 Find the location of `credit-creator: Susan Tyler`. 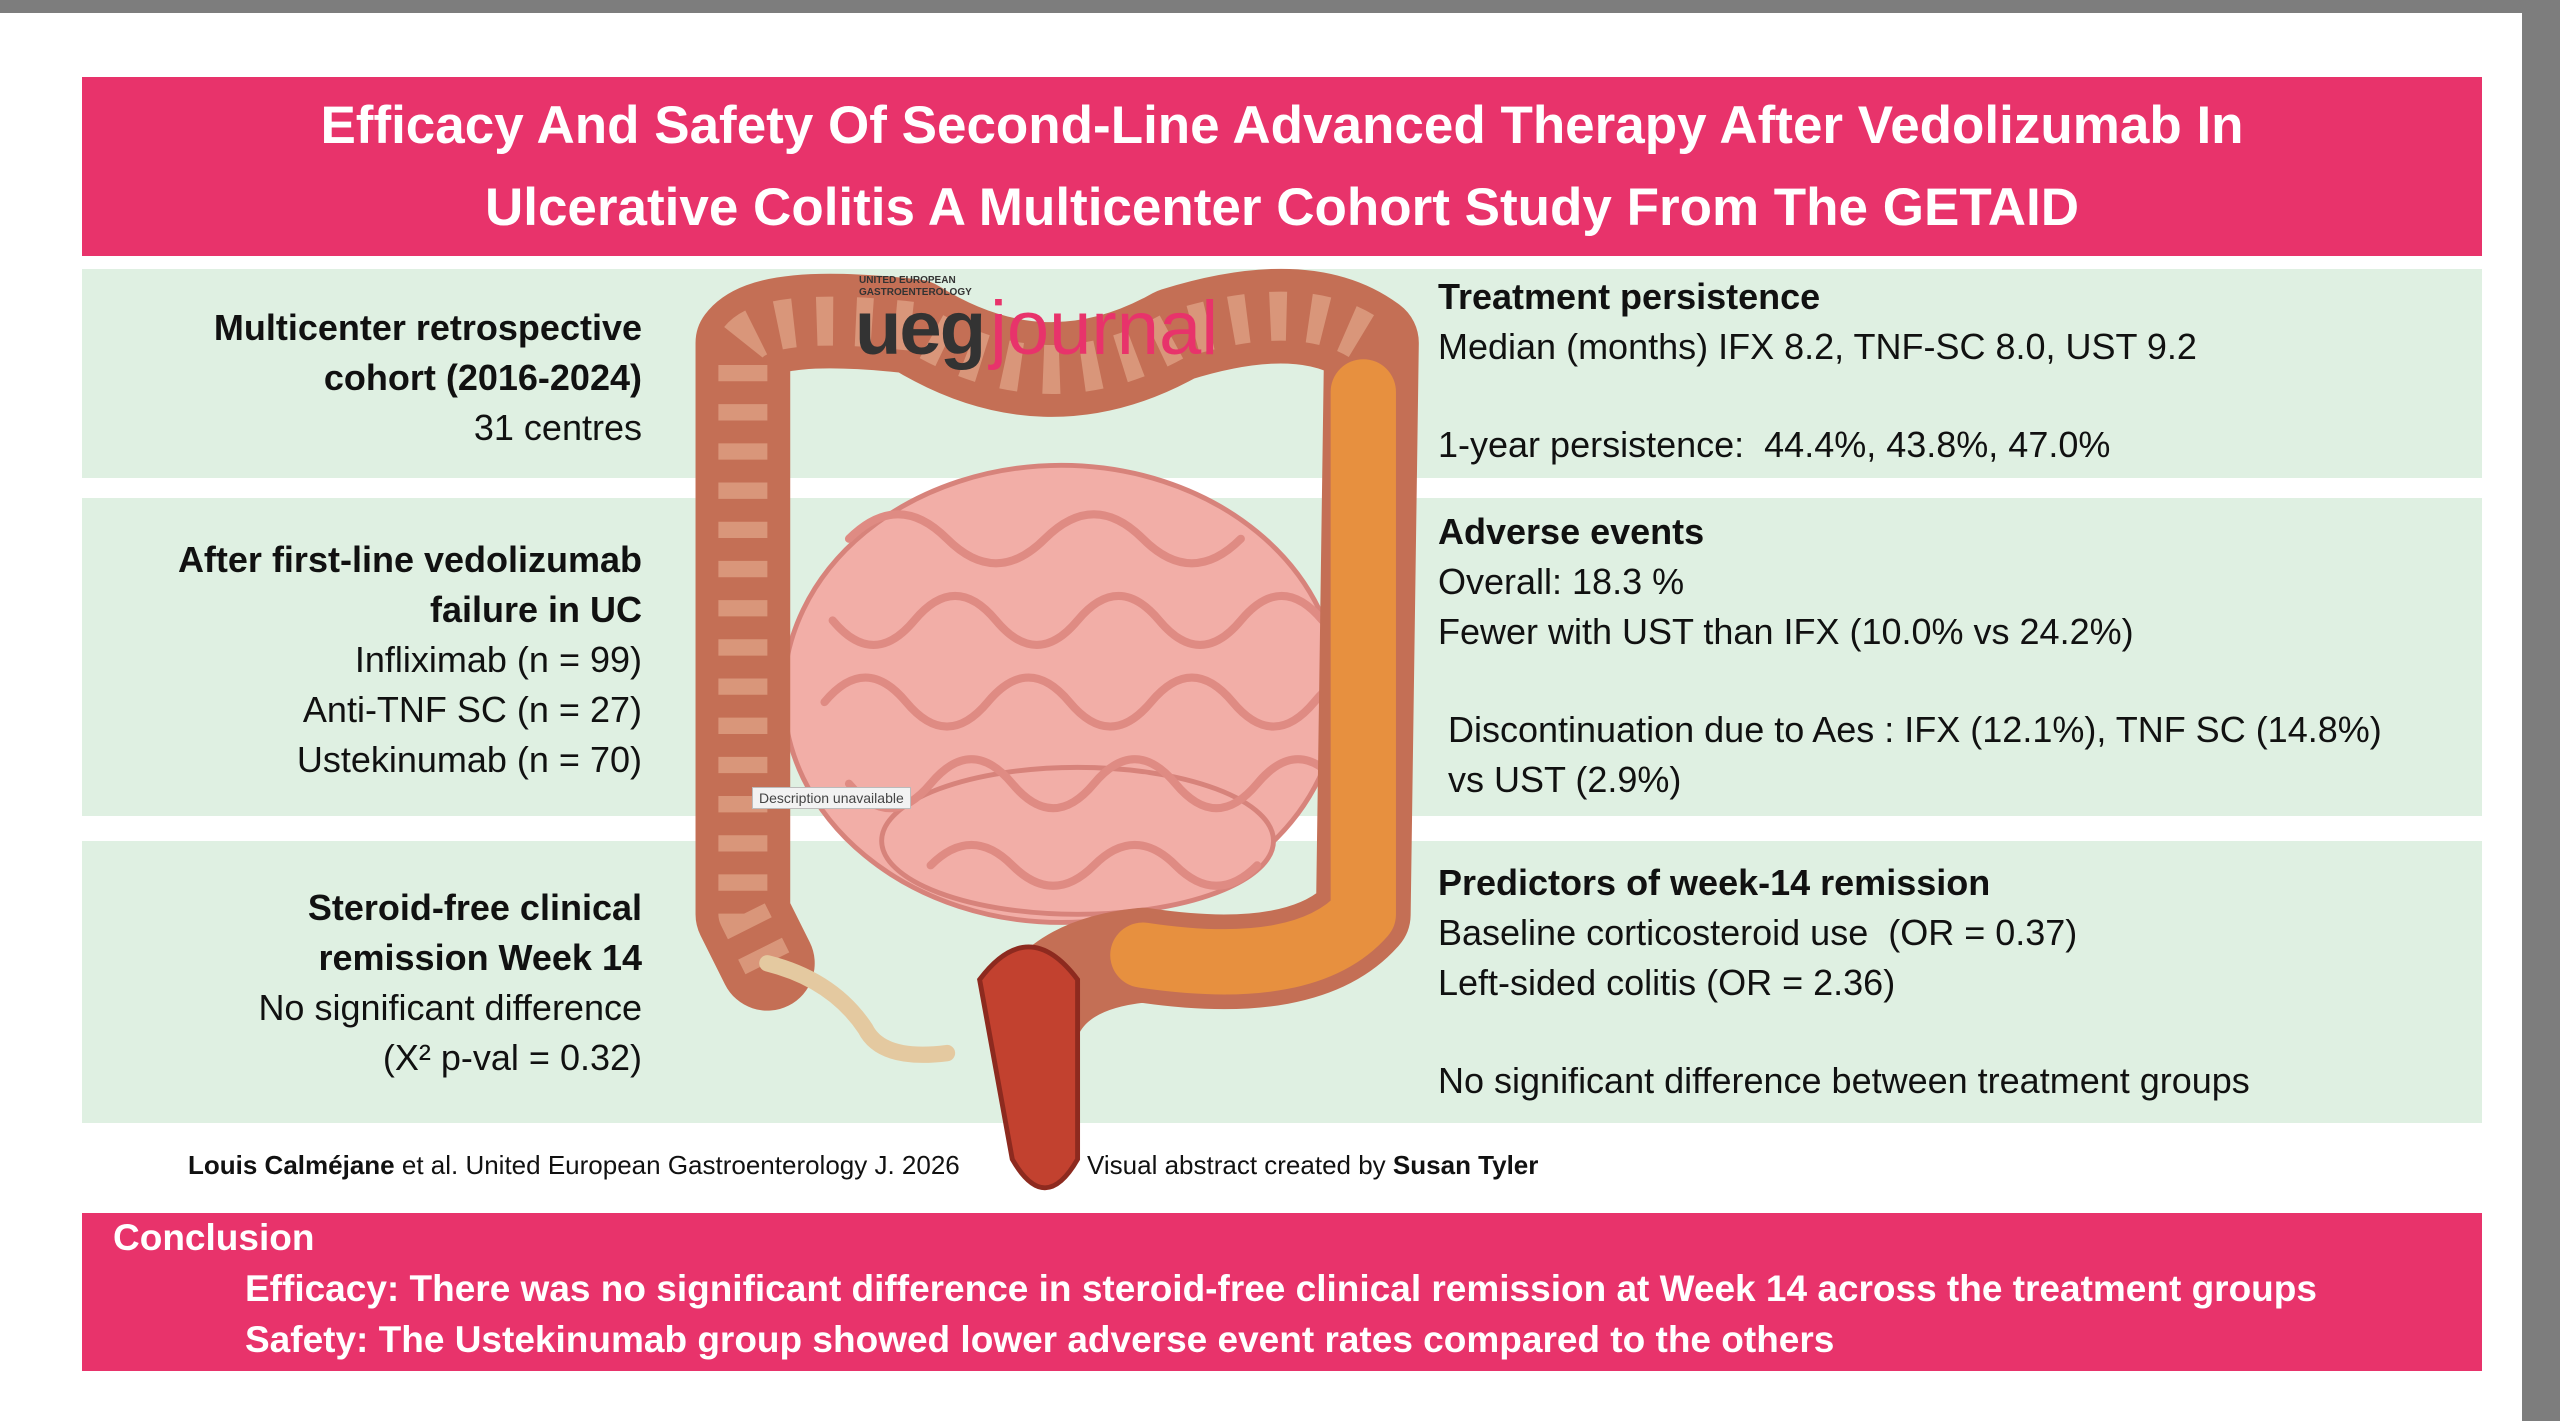

credit-creator: Susan Tyler is located at coordinates (1465, 1165).